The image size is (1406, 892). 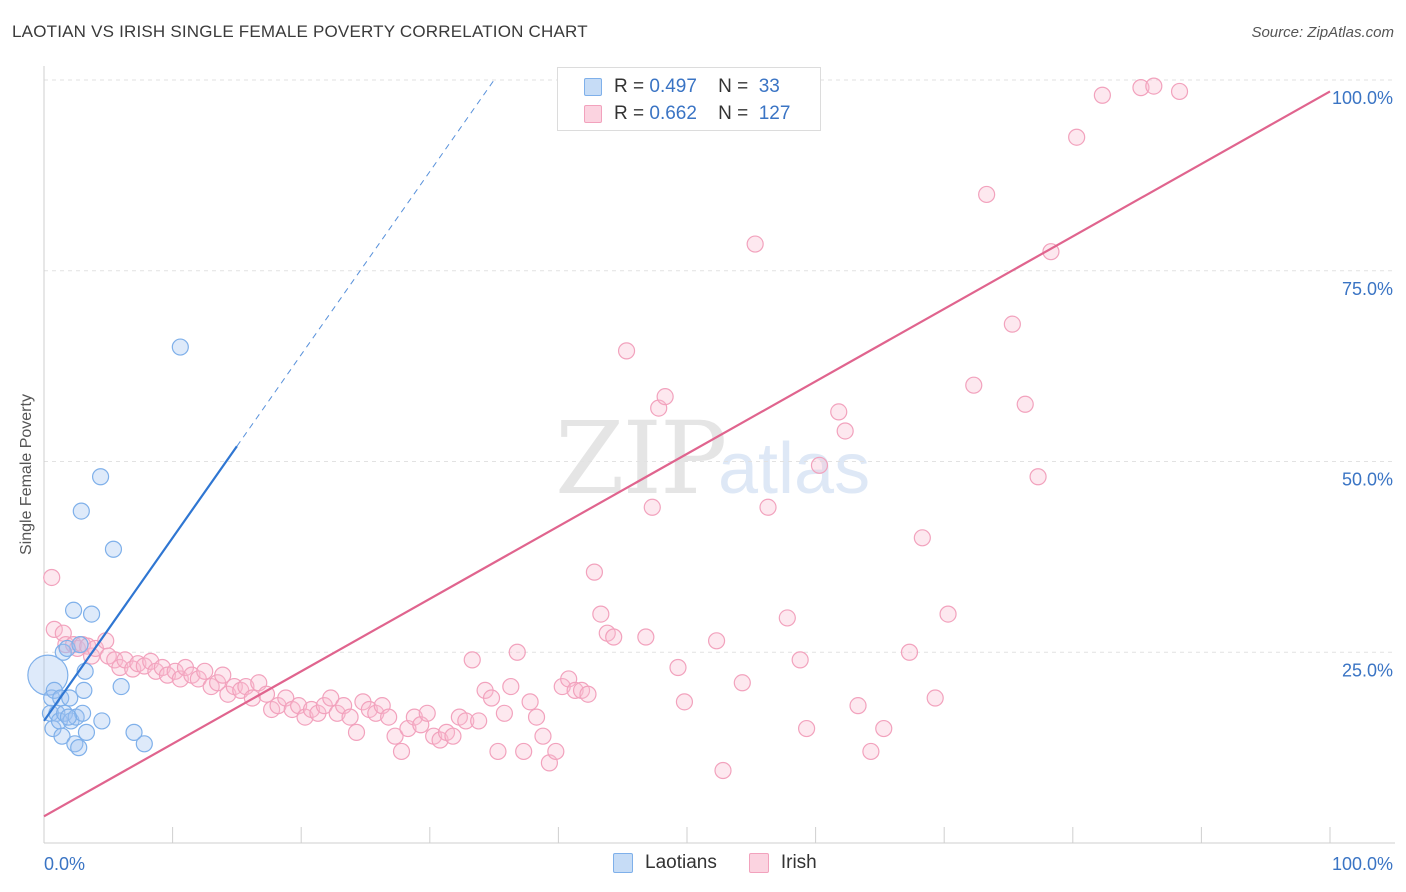 What do you see at coordinates (140, 583) in the screenshot?
I see `laotians-trend-line` at bounding box center [140, 583].